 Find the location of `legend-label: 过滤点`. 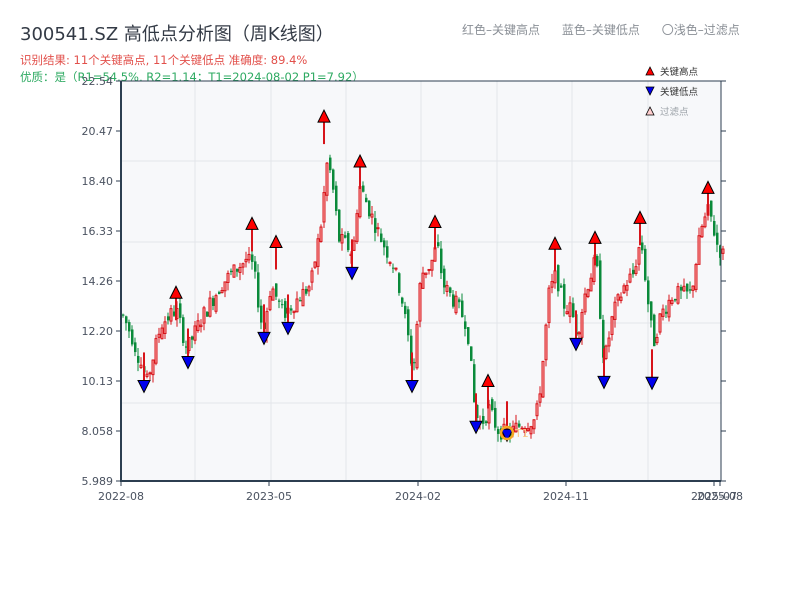

legend-label: 过滤点 is located at coordinates (674, 112).